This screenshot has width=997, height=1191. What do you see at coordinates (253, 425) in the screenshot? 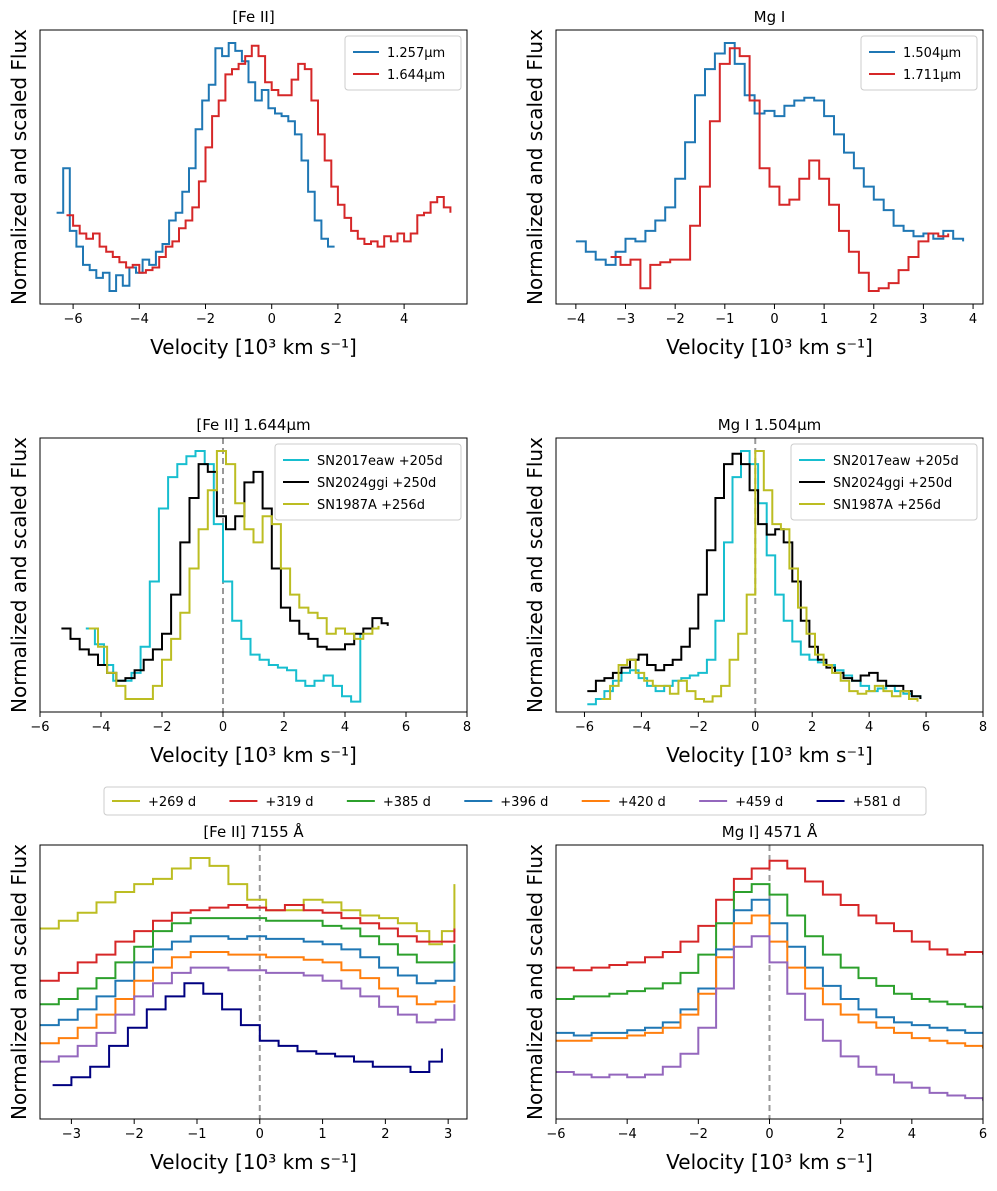
I see `panel-title: [Fe II] 1.644μm` at bounding box center [253, 425].